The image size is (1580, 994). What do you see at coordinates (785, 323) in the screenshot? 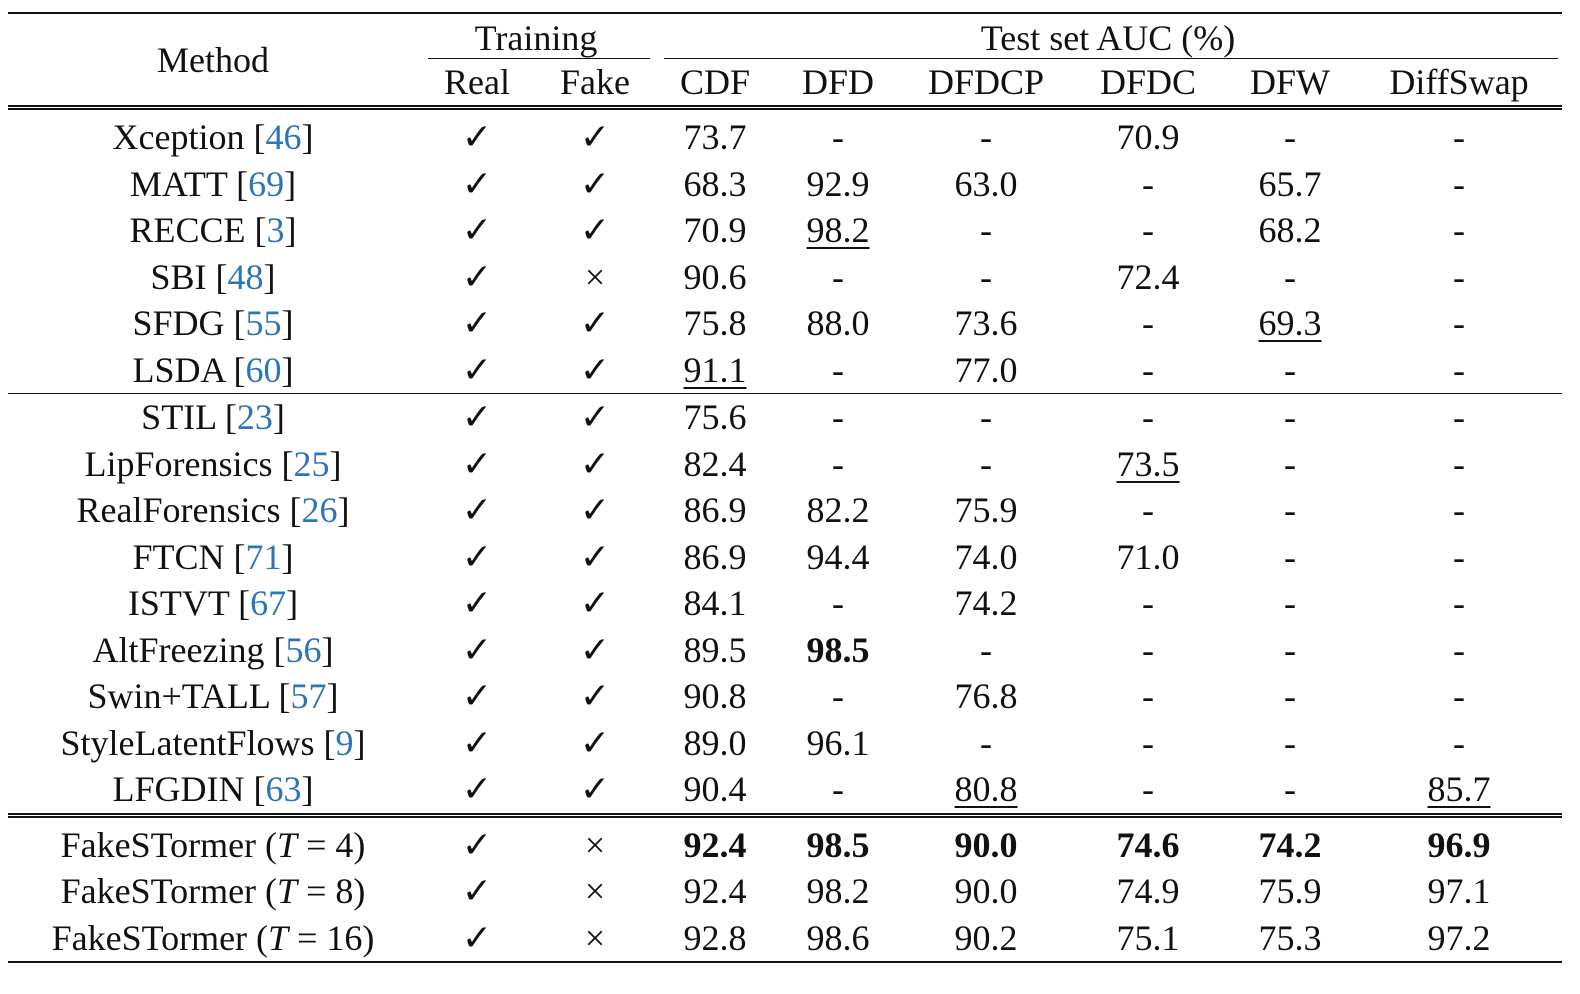
I see `table-row: SFDG [55] ✓ ✓ 75.8 88.0 73.6 - 69.3 -` at bounding box center [785, 323].